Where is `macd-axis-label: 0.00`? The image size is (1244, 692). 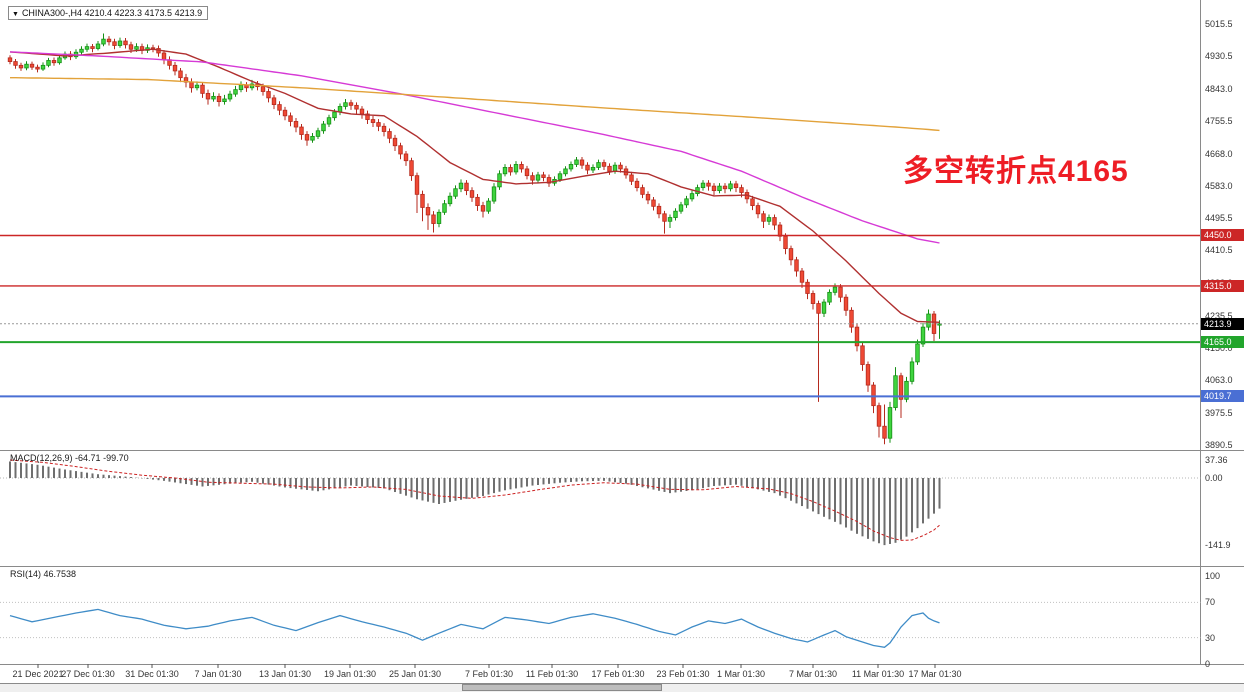
macd-axis-label: 0.00 is located at coordinates (1214, 478).